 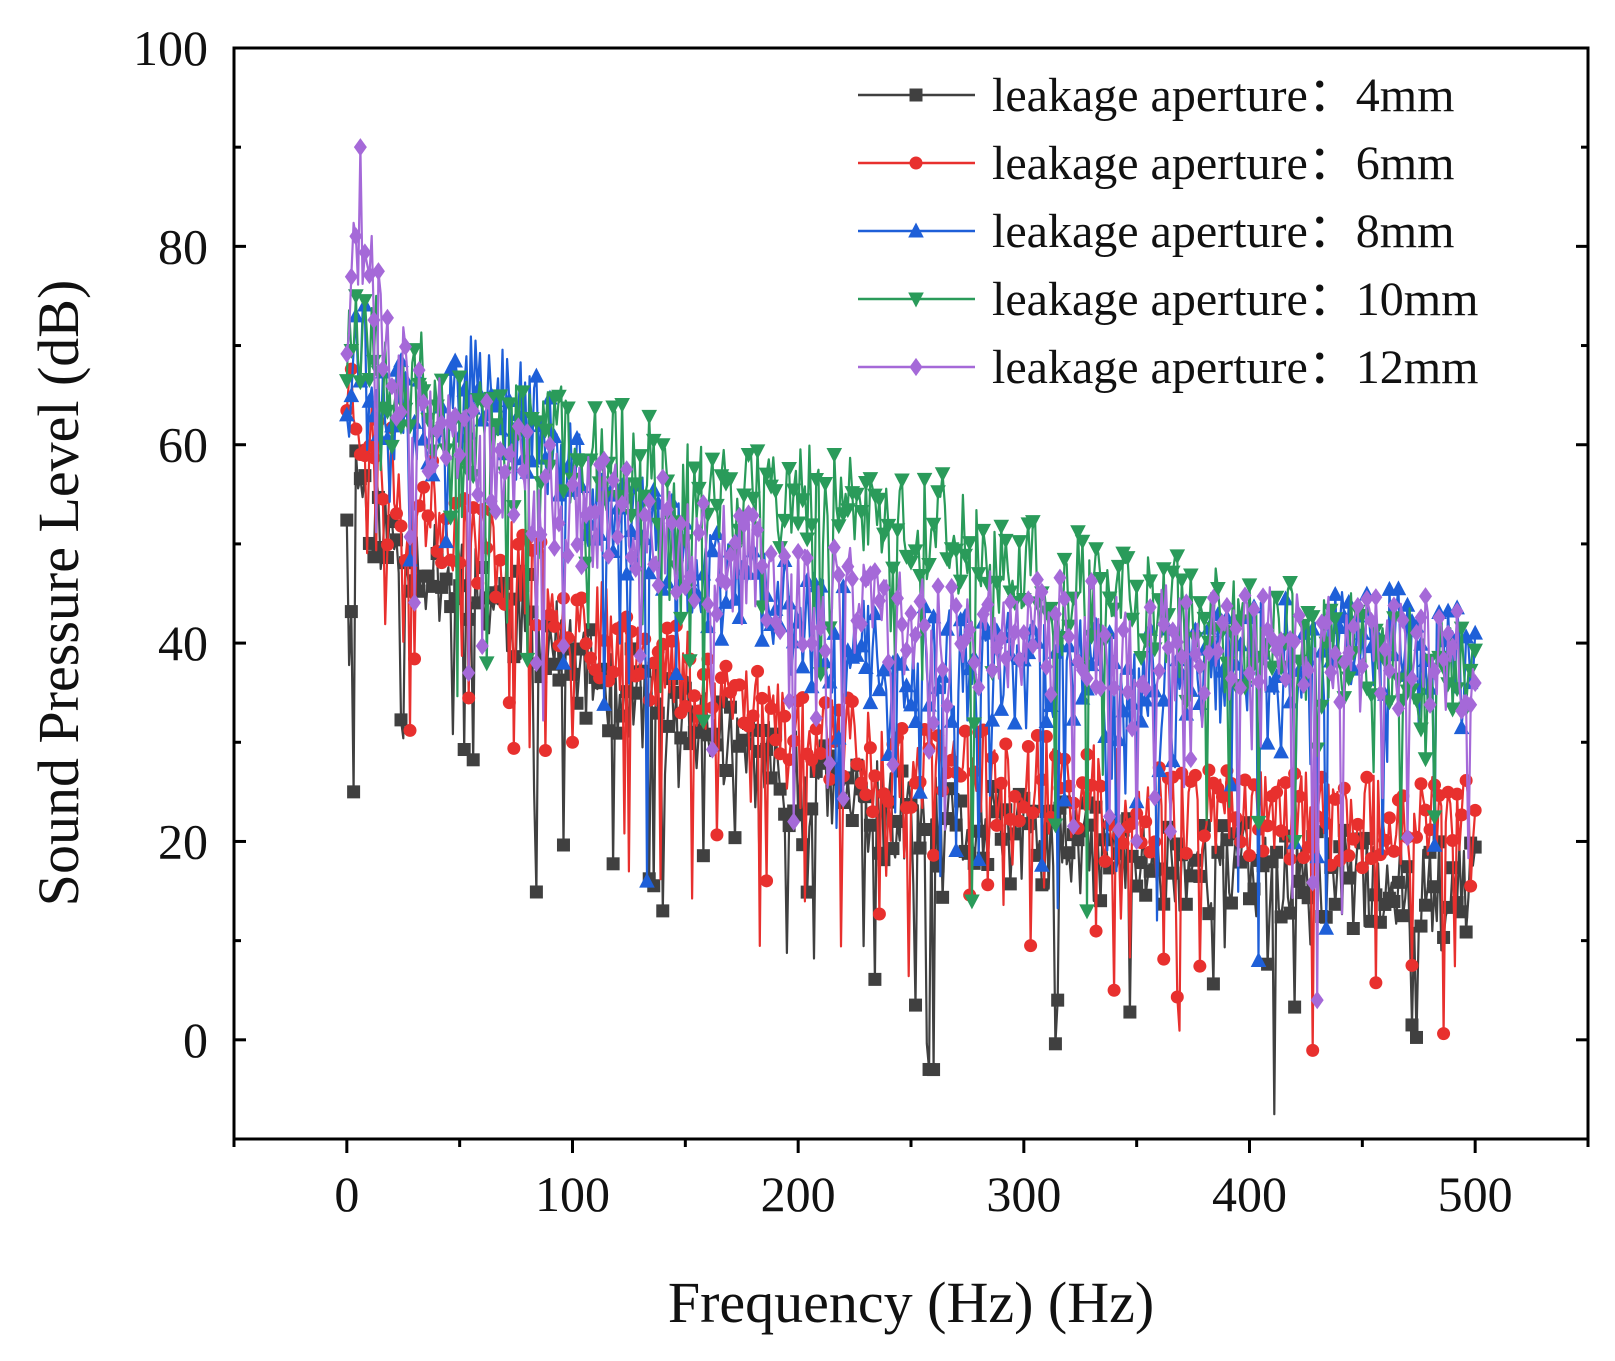 I want to click on legend-label: leakage aperture：8mm, so click(x=1223, y=231).